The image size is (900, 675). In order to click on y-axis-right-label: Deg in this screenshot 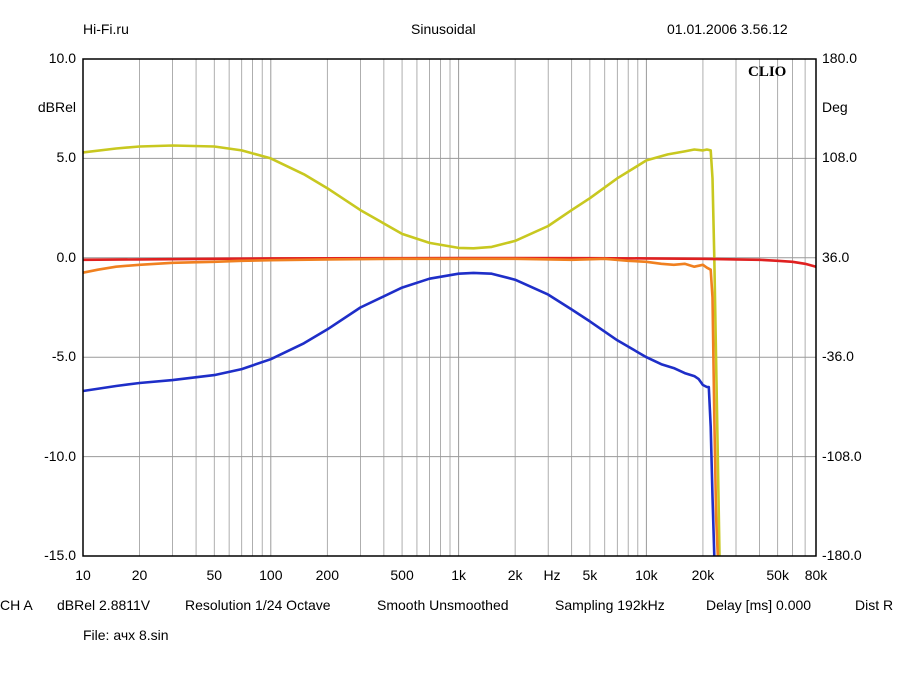, I will do `click(835, 107)`.